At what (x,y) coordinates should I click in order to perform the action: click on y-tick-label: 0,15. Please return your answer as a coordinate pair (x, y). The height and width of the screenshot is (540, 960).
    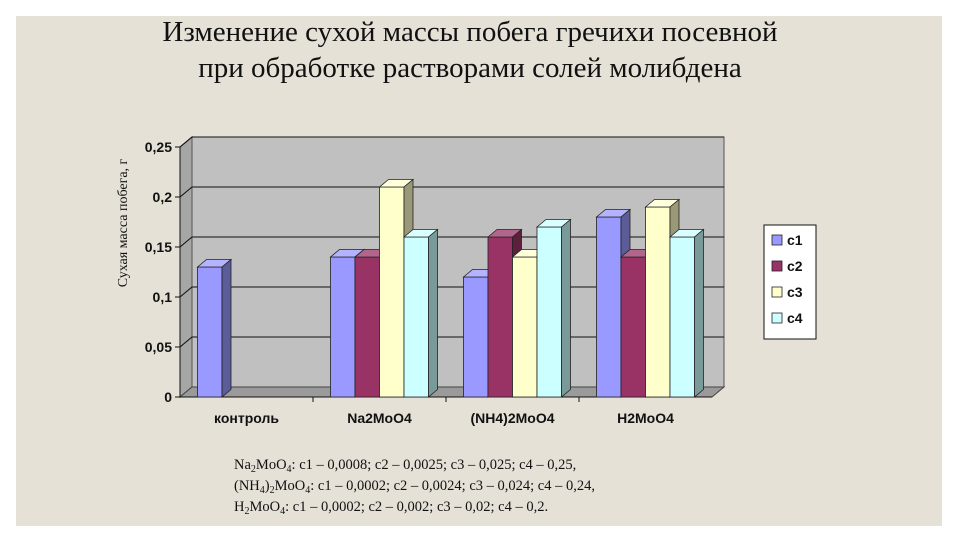
    Looking at the image, I should click on (158, 247).